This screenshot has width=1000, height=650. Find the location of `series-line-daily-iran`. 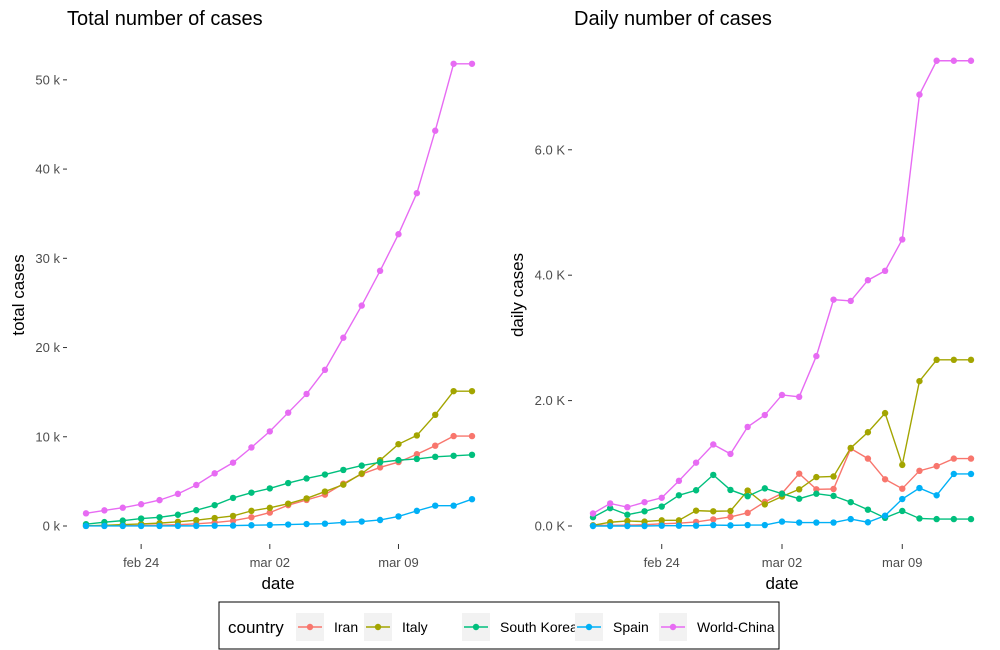

series-line-daily-iran is located at coordinates (782, 487).